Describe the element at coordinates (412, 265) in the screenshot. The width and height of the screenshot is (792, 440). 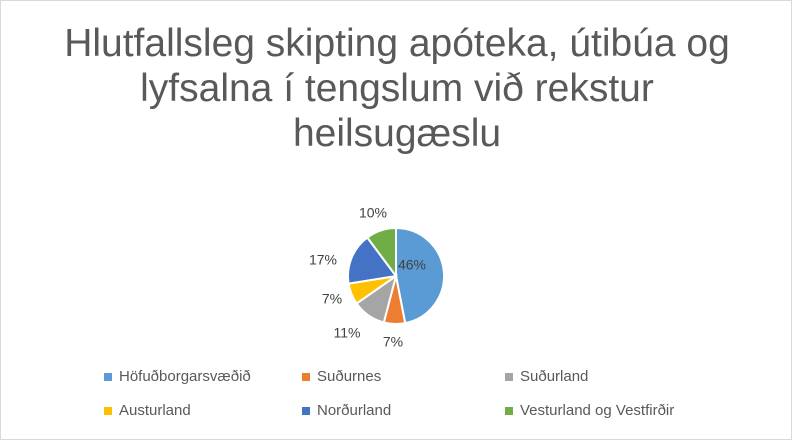
I see `data-label: 46%` at that location.